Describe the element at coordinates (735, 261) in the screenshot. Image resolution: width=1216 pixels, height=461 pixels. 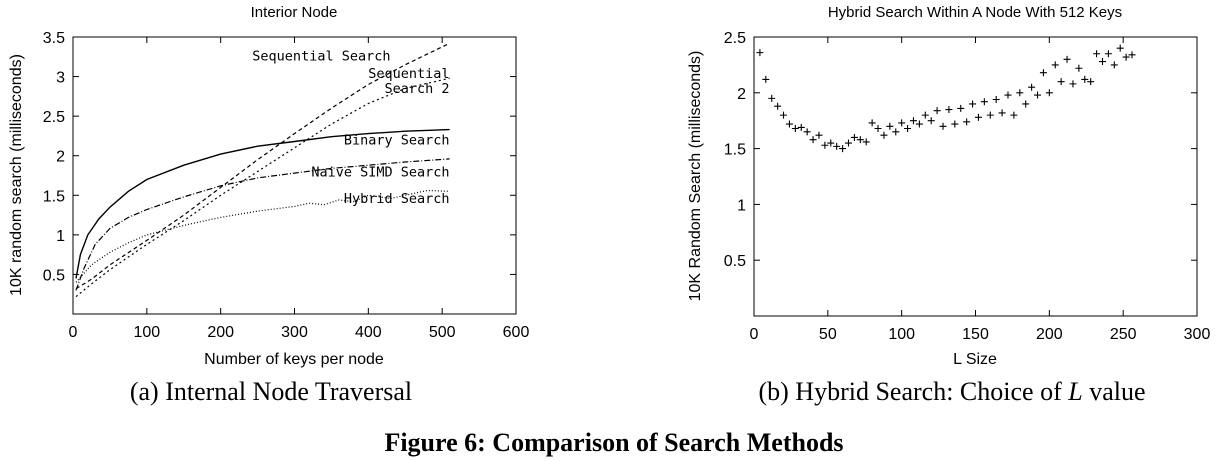
I see `chart-b-y-tick-label: 0.5` at that location.